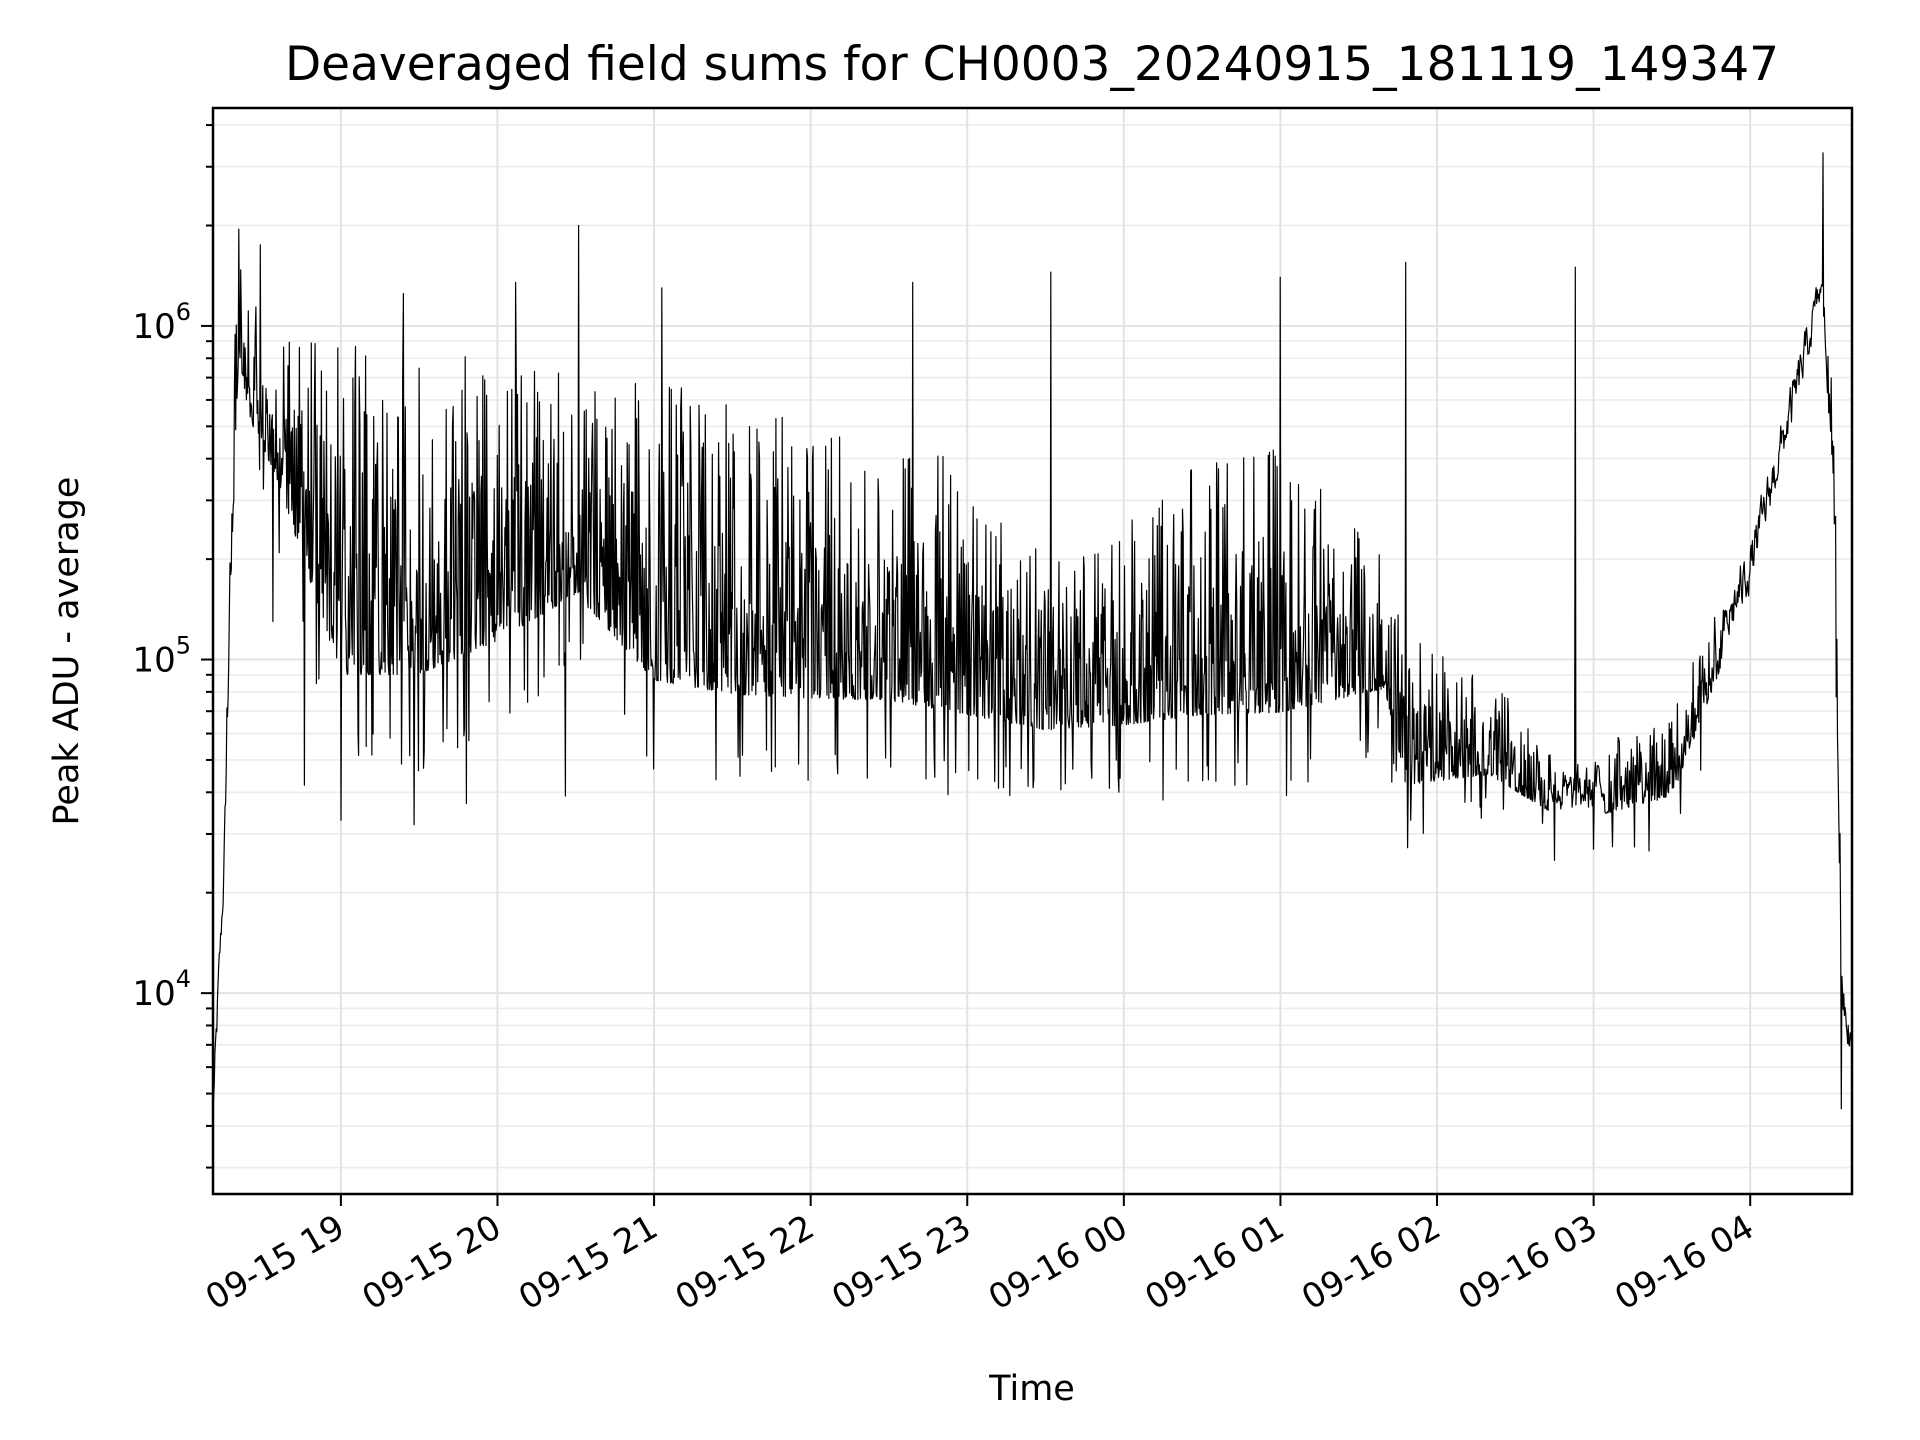 The width and height of the screenshot is (1920, 1440). What do you see at coordinates (161, 656) in the screenshot?
I see `y-tick-label: 10⁵` at bounding box center [161, 656].